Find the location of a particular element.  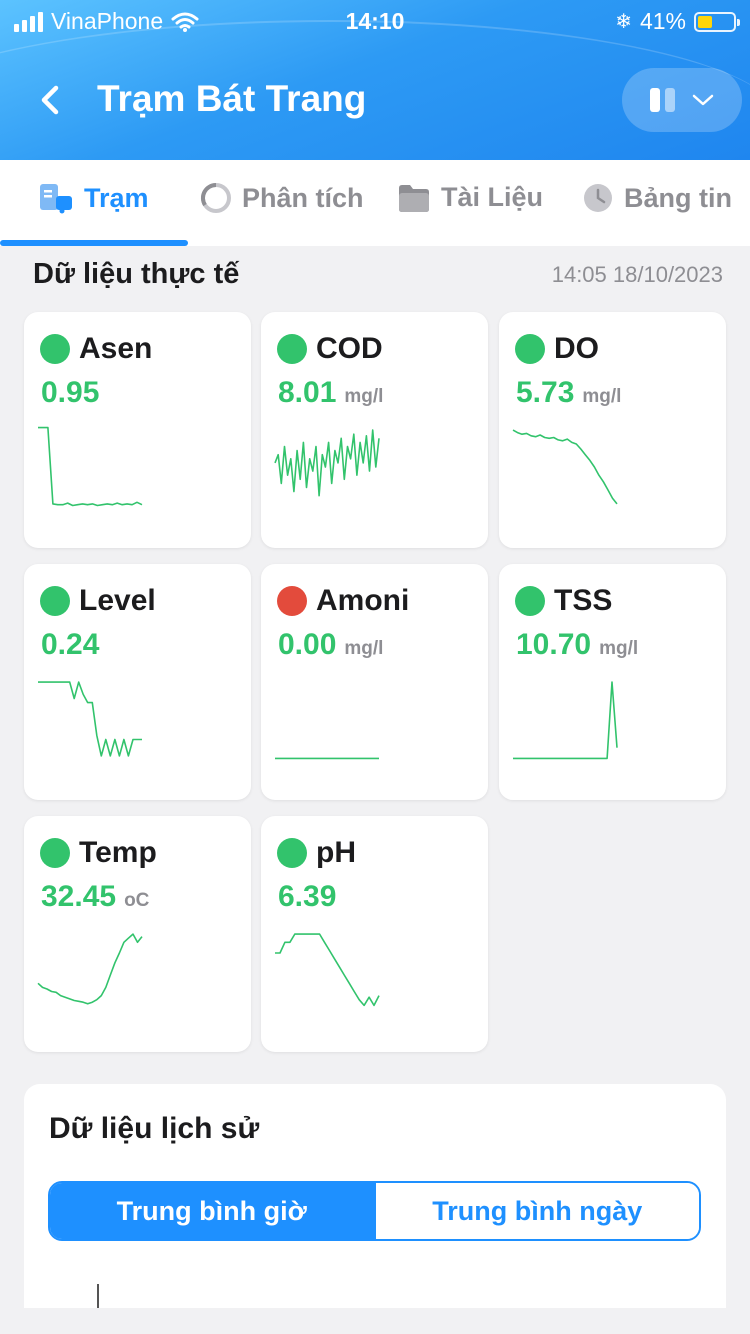

station-switch-button is located at coordinates (682, 100).